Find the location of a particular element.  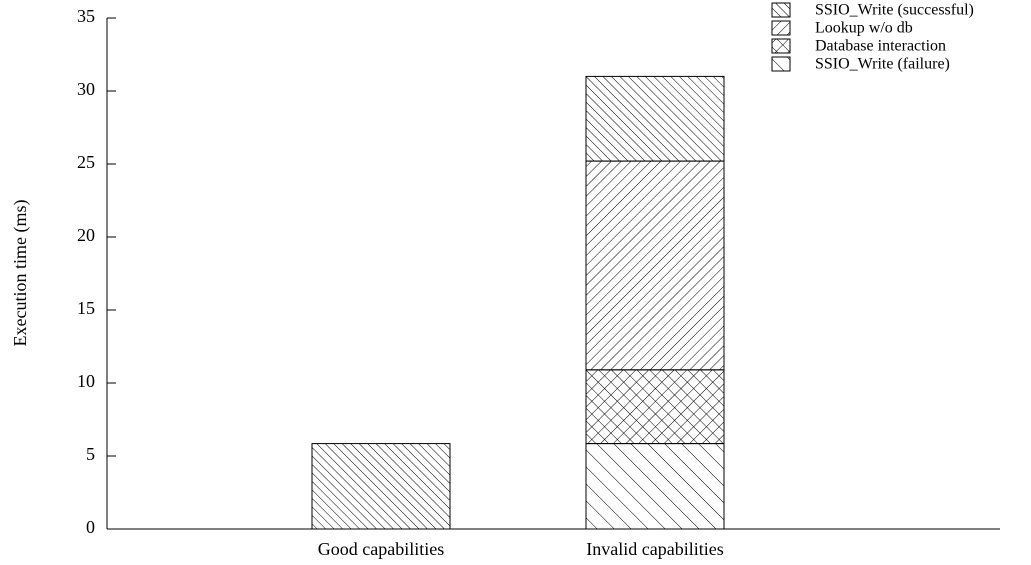

y-tick-label: 25 is located at coordinates (86, 162).